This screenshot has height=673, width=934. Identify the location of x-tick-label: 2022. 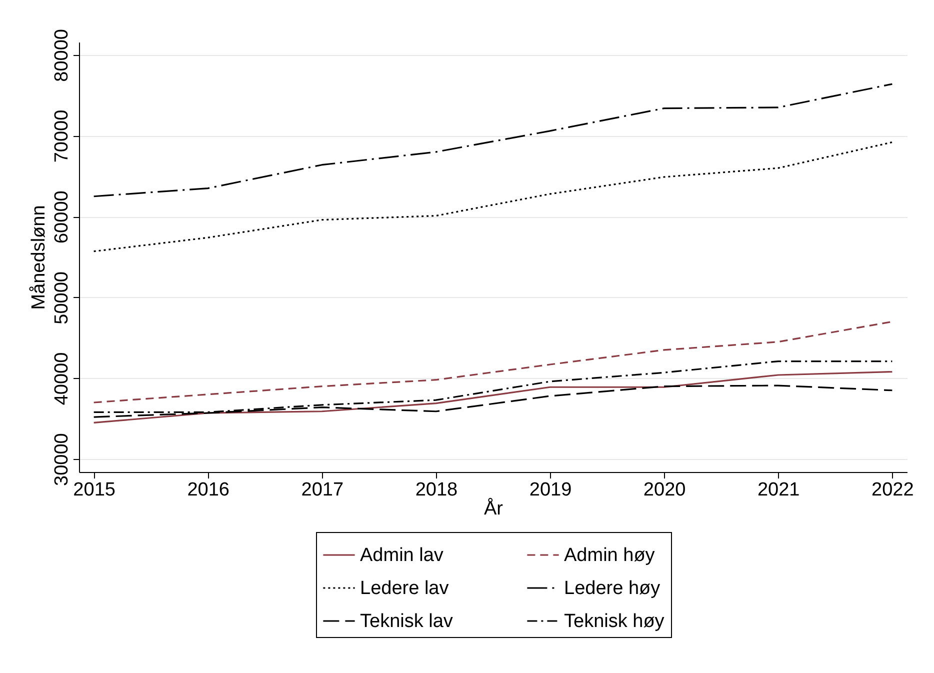
(893, 490).